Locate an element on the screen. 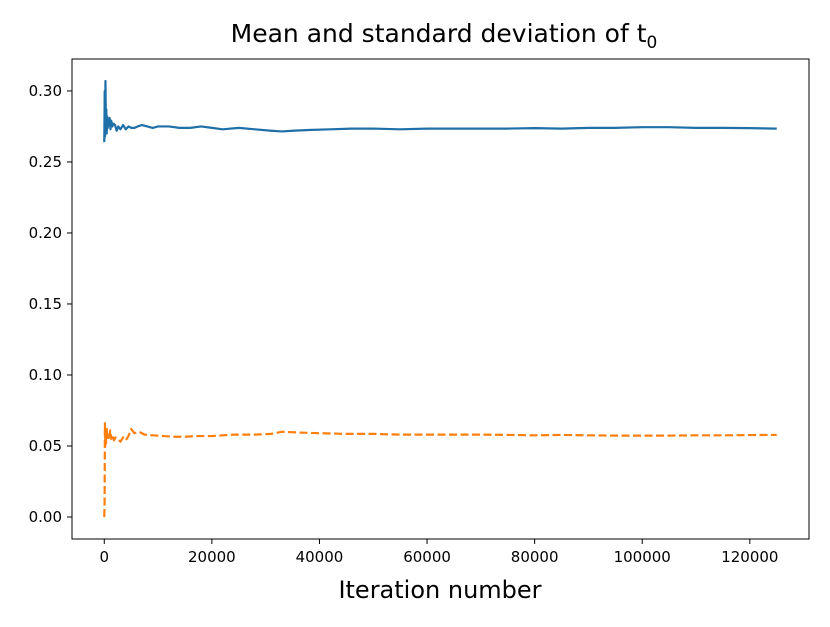 The image size is (830, 627). series-line-mean is located at coordinates (440, 111).